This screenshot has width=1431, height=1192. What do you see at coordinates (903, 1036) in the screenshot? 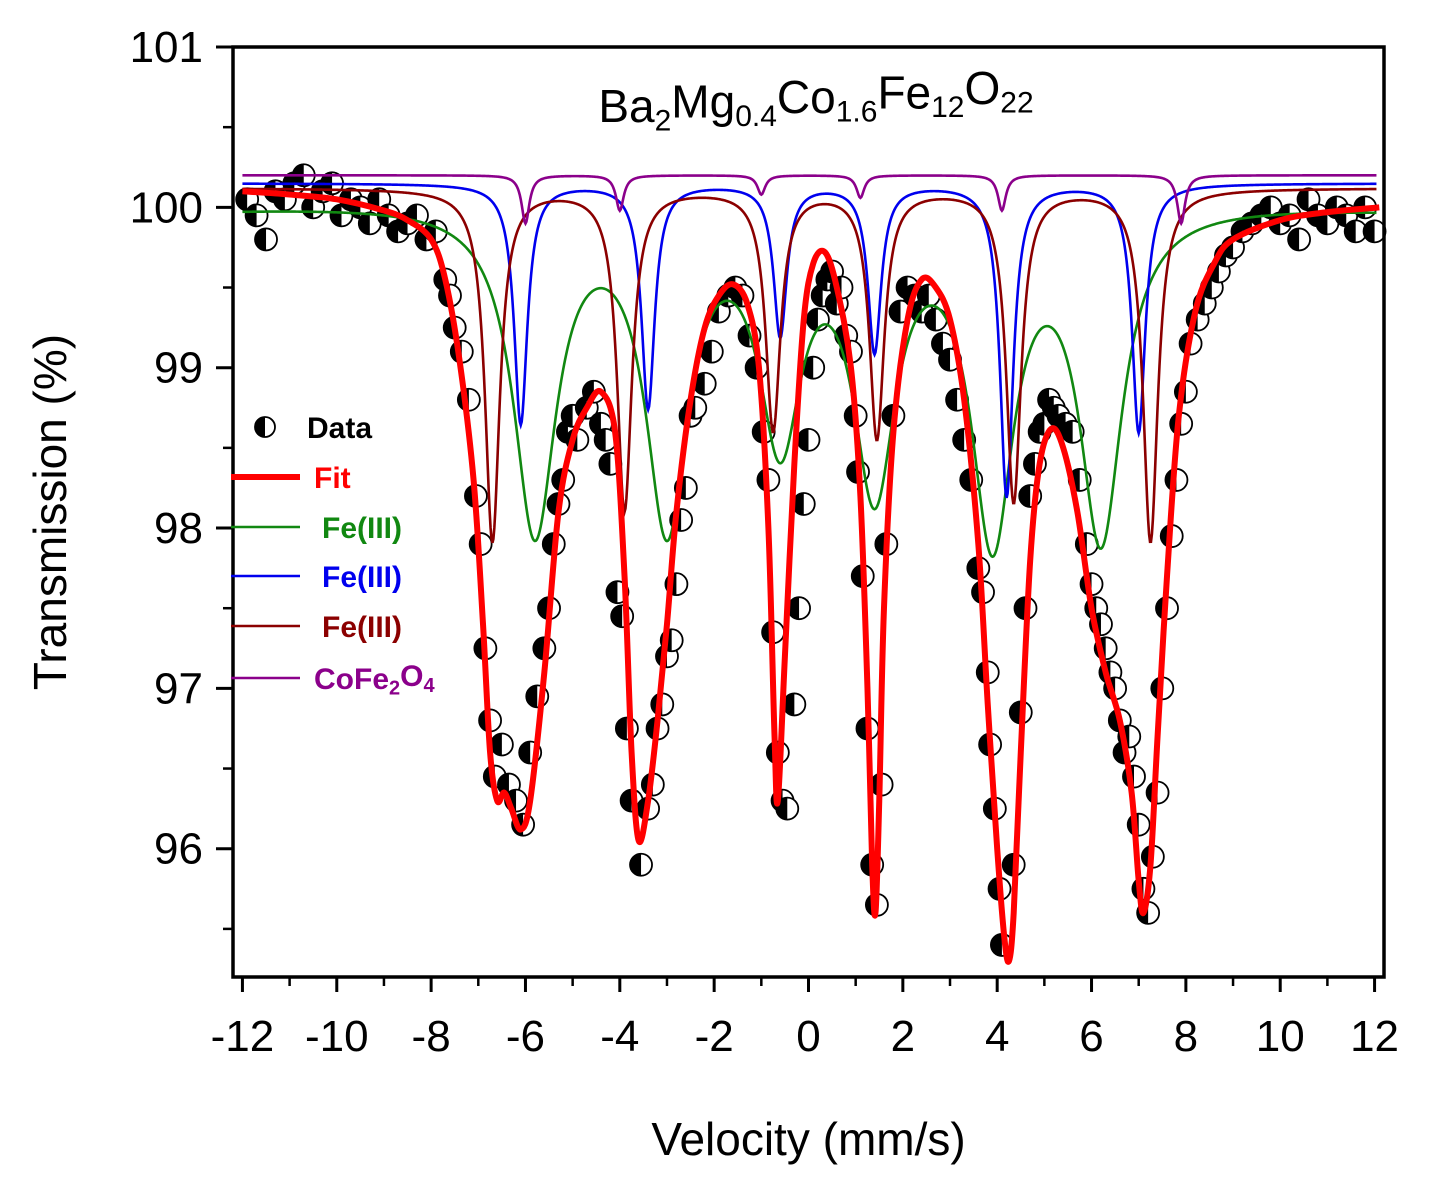
I see `x-tick-label: 2` at bounding box center [903, 1036].